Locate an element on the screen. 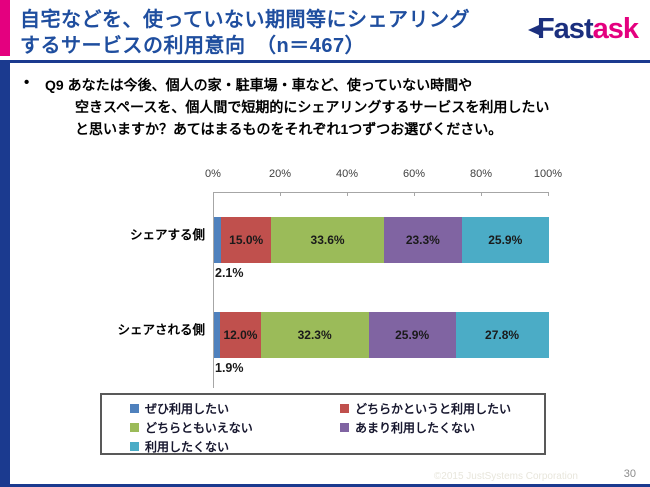 The width and height of the screenshot is (650, 487). bar-segment: 33.6% is located at coordinates (327, 240).